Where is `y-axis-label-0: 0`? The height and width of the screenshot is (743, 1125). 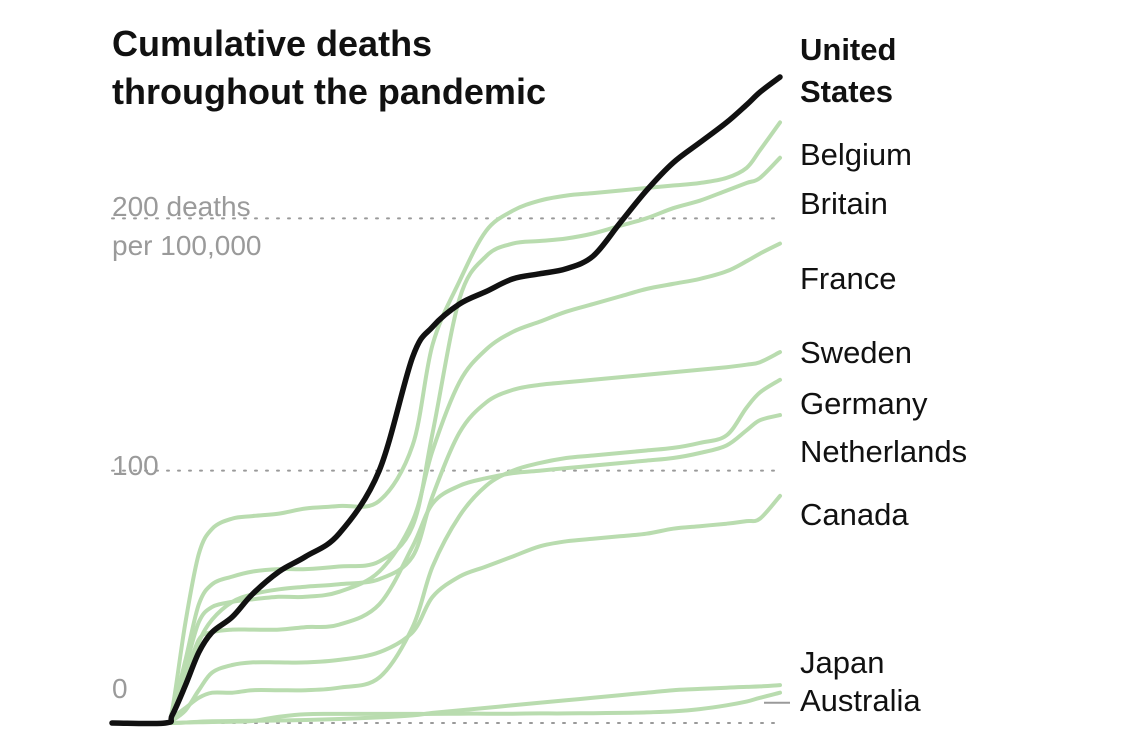 y-axis-label-0: 0 is located at coordinates (120, 688).